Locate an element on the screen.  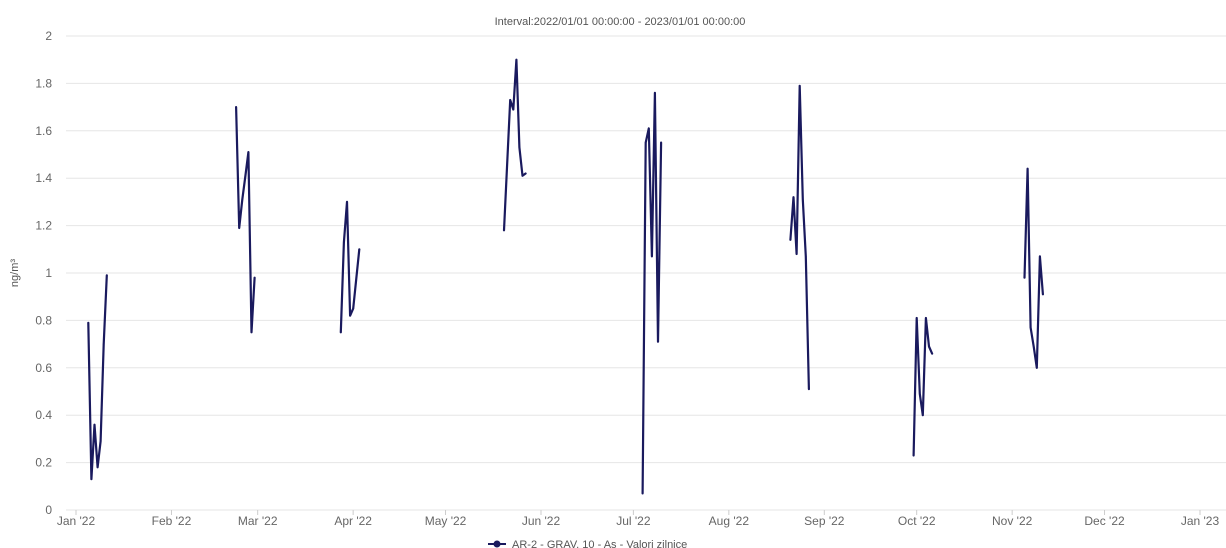
legend: AR-2 - GRAV. 10 - As - Valori zilnice is located at coordinates (587, 543).